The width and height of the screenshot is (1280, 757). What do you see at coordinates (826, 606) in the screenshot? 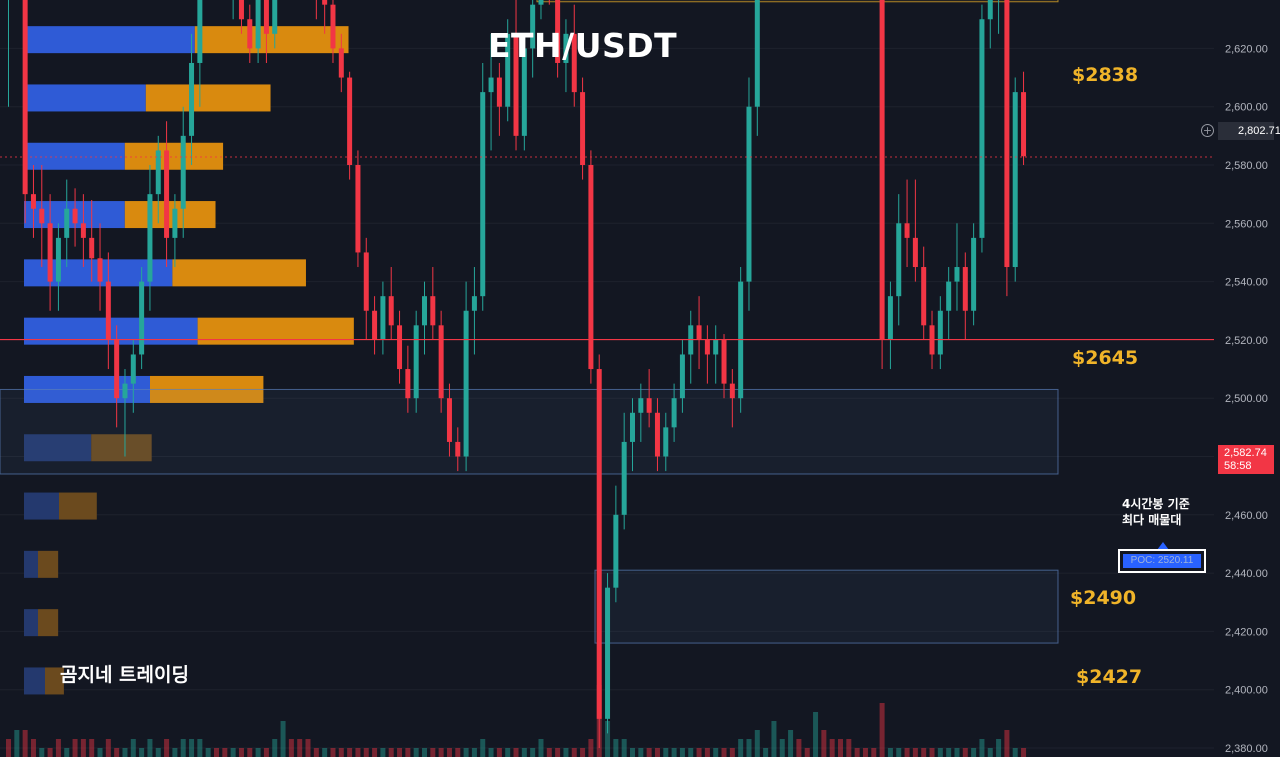
I see `price-zone` at bounding box center [826, 606].